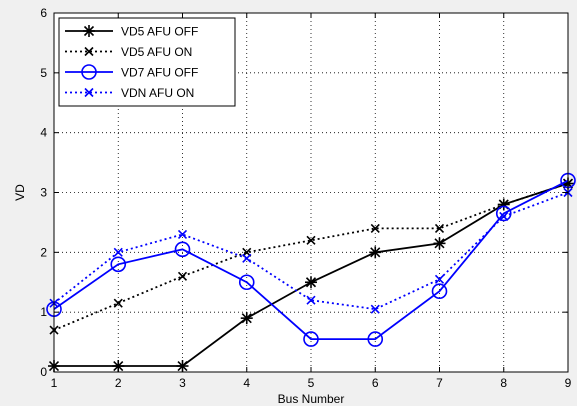 This screenshot has height=406, width=577. I want to click on legend-item: VD5 AFU OFF, so click(131, 32).